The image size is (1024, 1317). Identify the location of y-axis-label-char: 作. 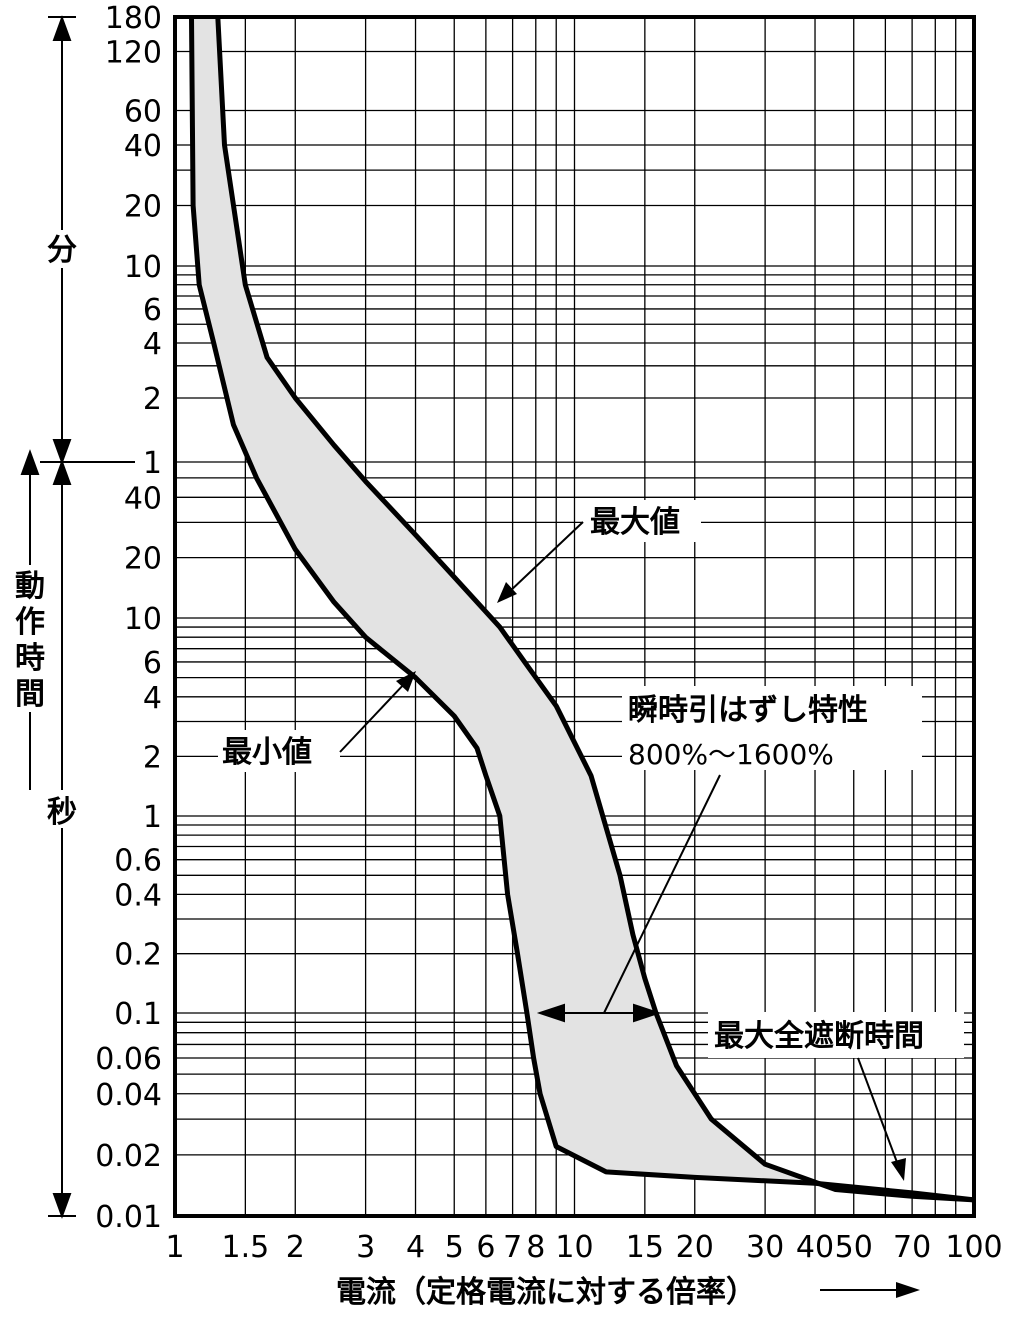
(30, 622).